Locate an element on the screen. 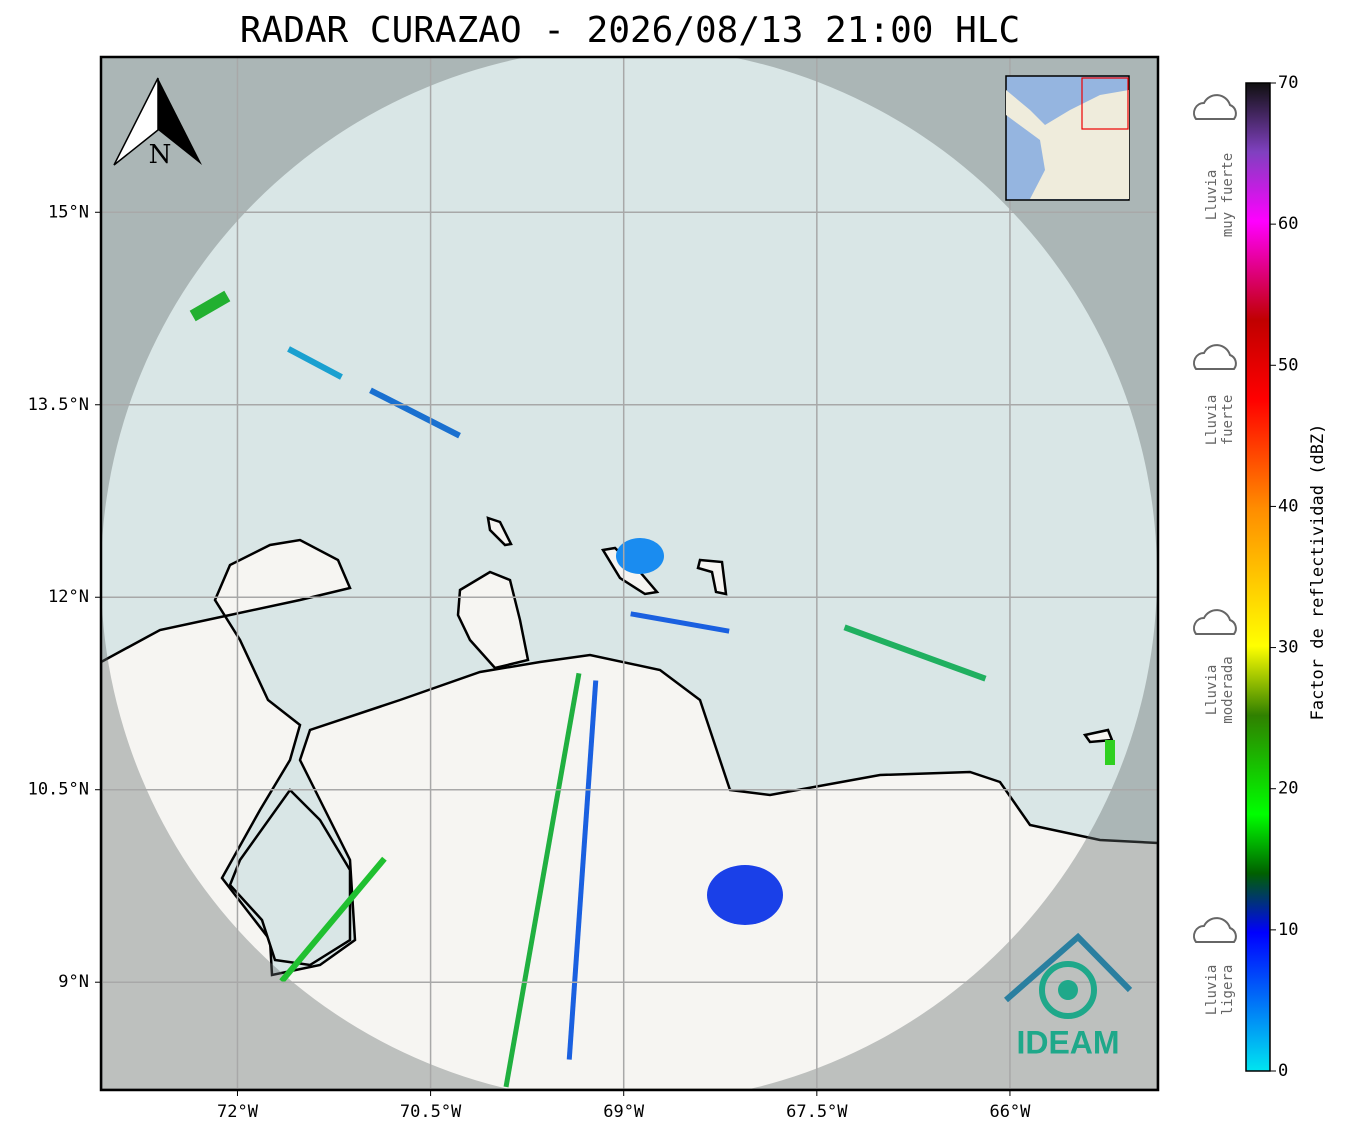 Image resolution: width=1368 pixels, height=1141 pixels. lake-maracaibo is located at coordinates (290, 877).